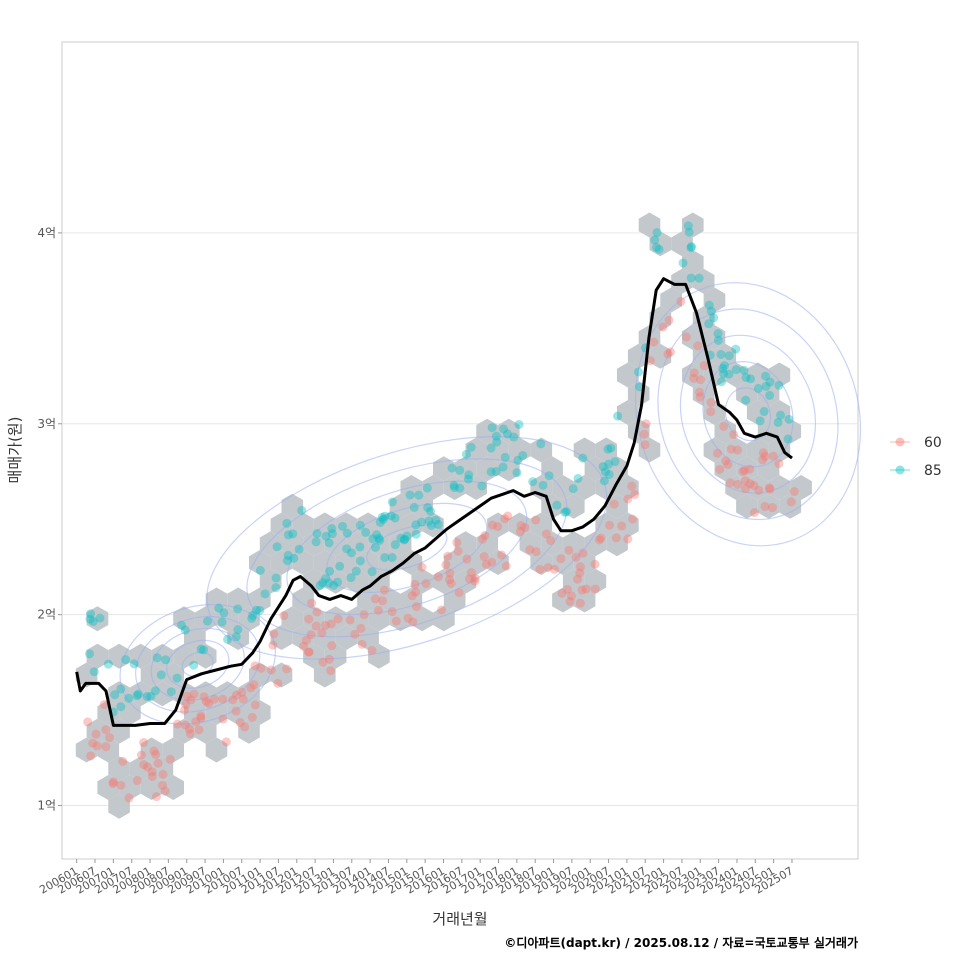 Image resolution: width=960 pixels, height=964 pixels. Describe the element at coordinates (933, 443) in the screenshot. I see `legend-label-60: 60` at that location.